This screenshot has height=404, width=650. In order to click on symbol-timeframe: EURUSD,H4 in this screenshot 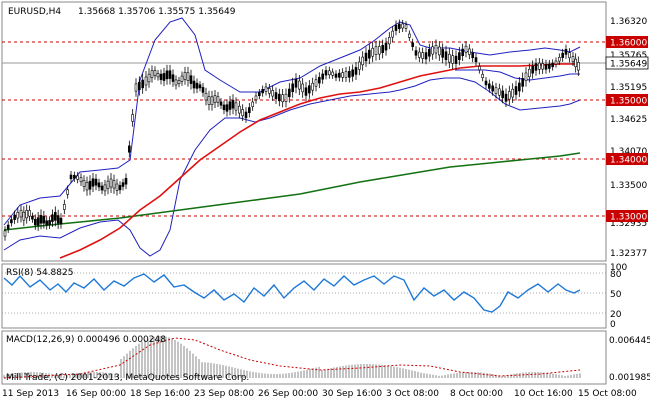, I will do `click(34, 12)`.